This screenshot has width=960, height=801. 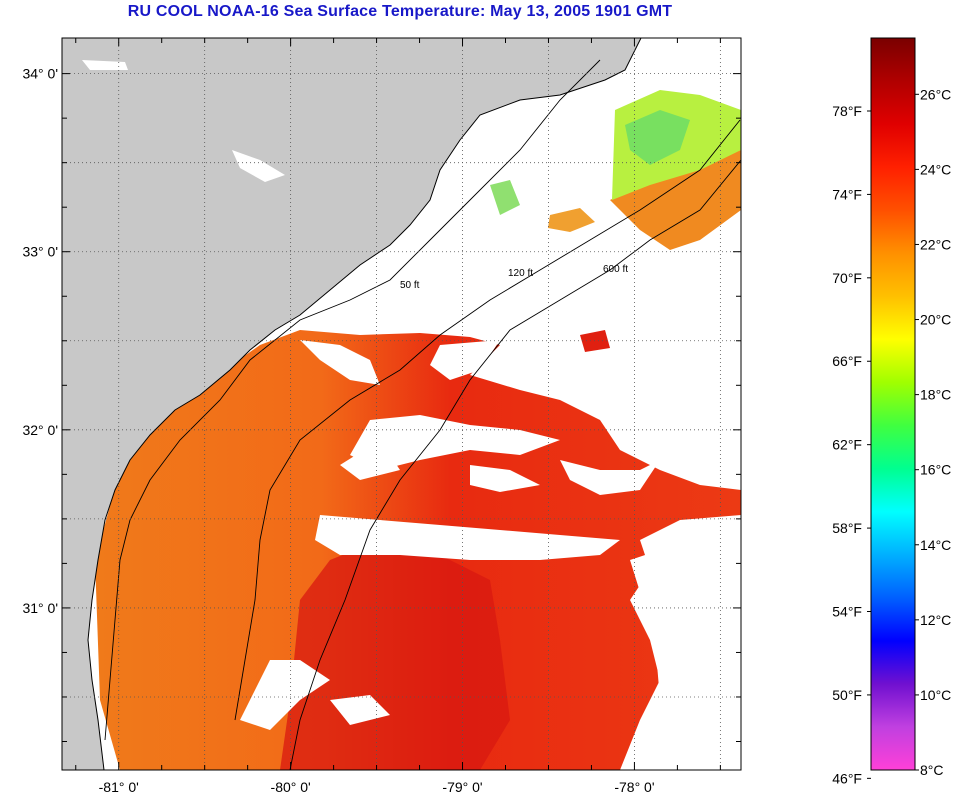 I want to click on lon-tick-label: -81° 0', so click(x=119, y=787).